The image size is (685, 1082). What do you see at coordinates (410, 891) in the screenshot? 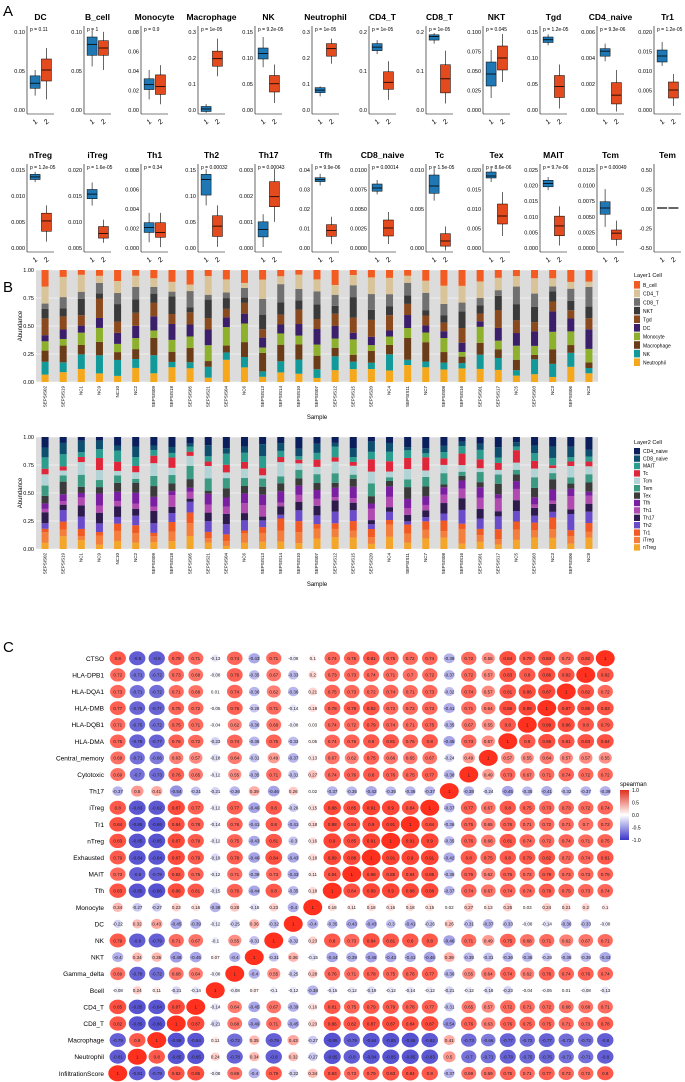
I see `corr-value: 0.88` at bounding box center [410, 891].